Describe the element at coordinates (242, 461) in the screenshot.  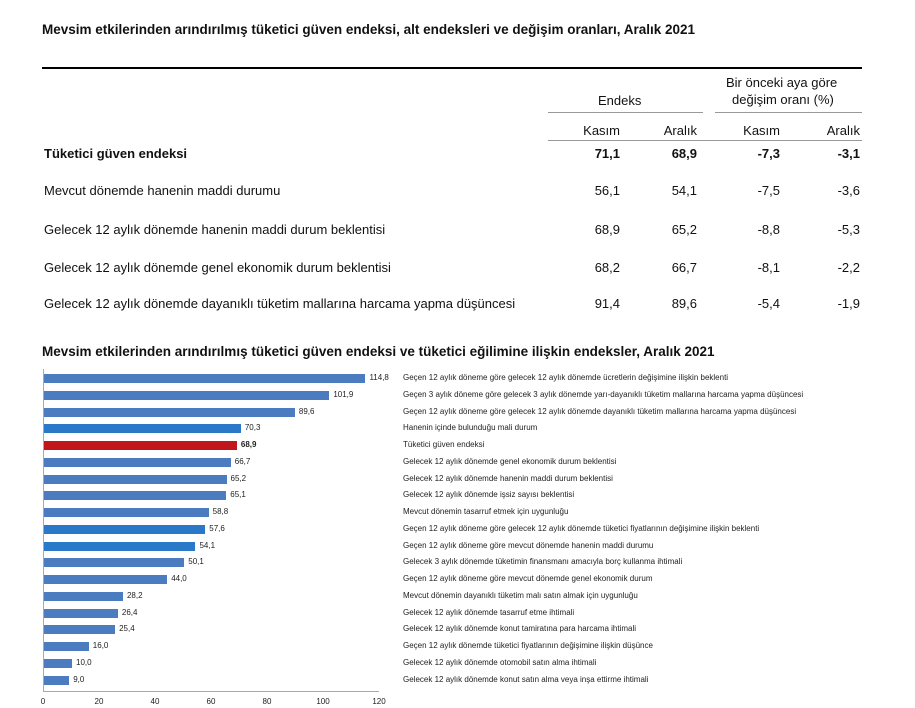
I see `bar-value-label: 66,7` at that location.